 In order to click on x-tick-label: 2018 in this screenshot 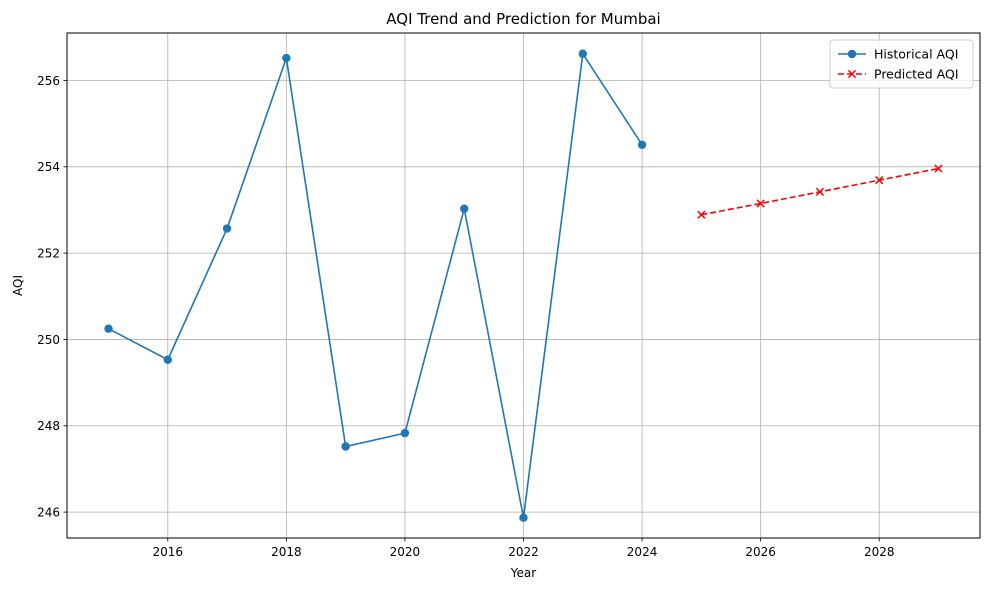, I will do `click(286, 552)`.